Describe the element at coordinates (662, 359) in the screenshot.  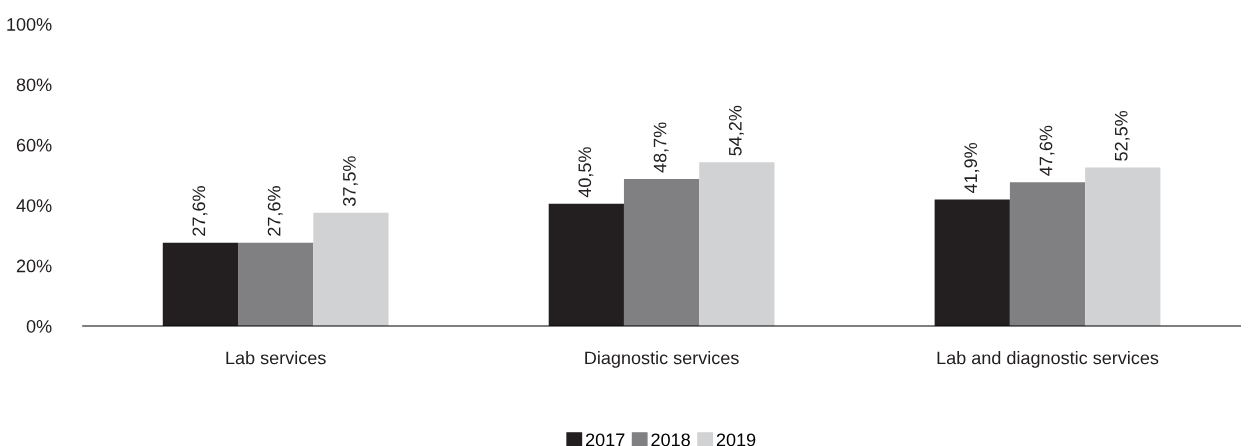
I see `x-tick-label: Diagnostic services` at that location.